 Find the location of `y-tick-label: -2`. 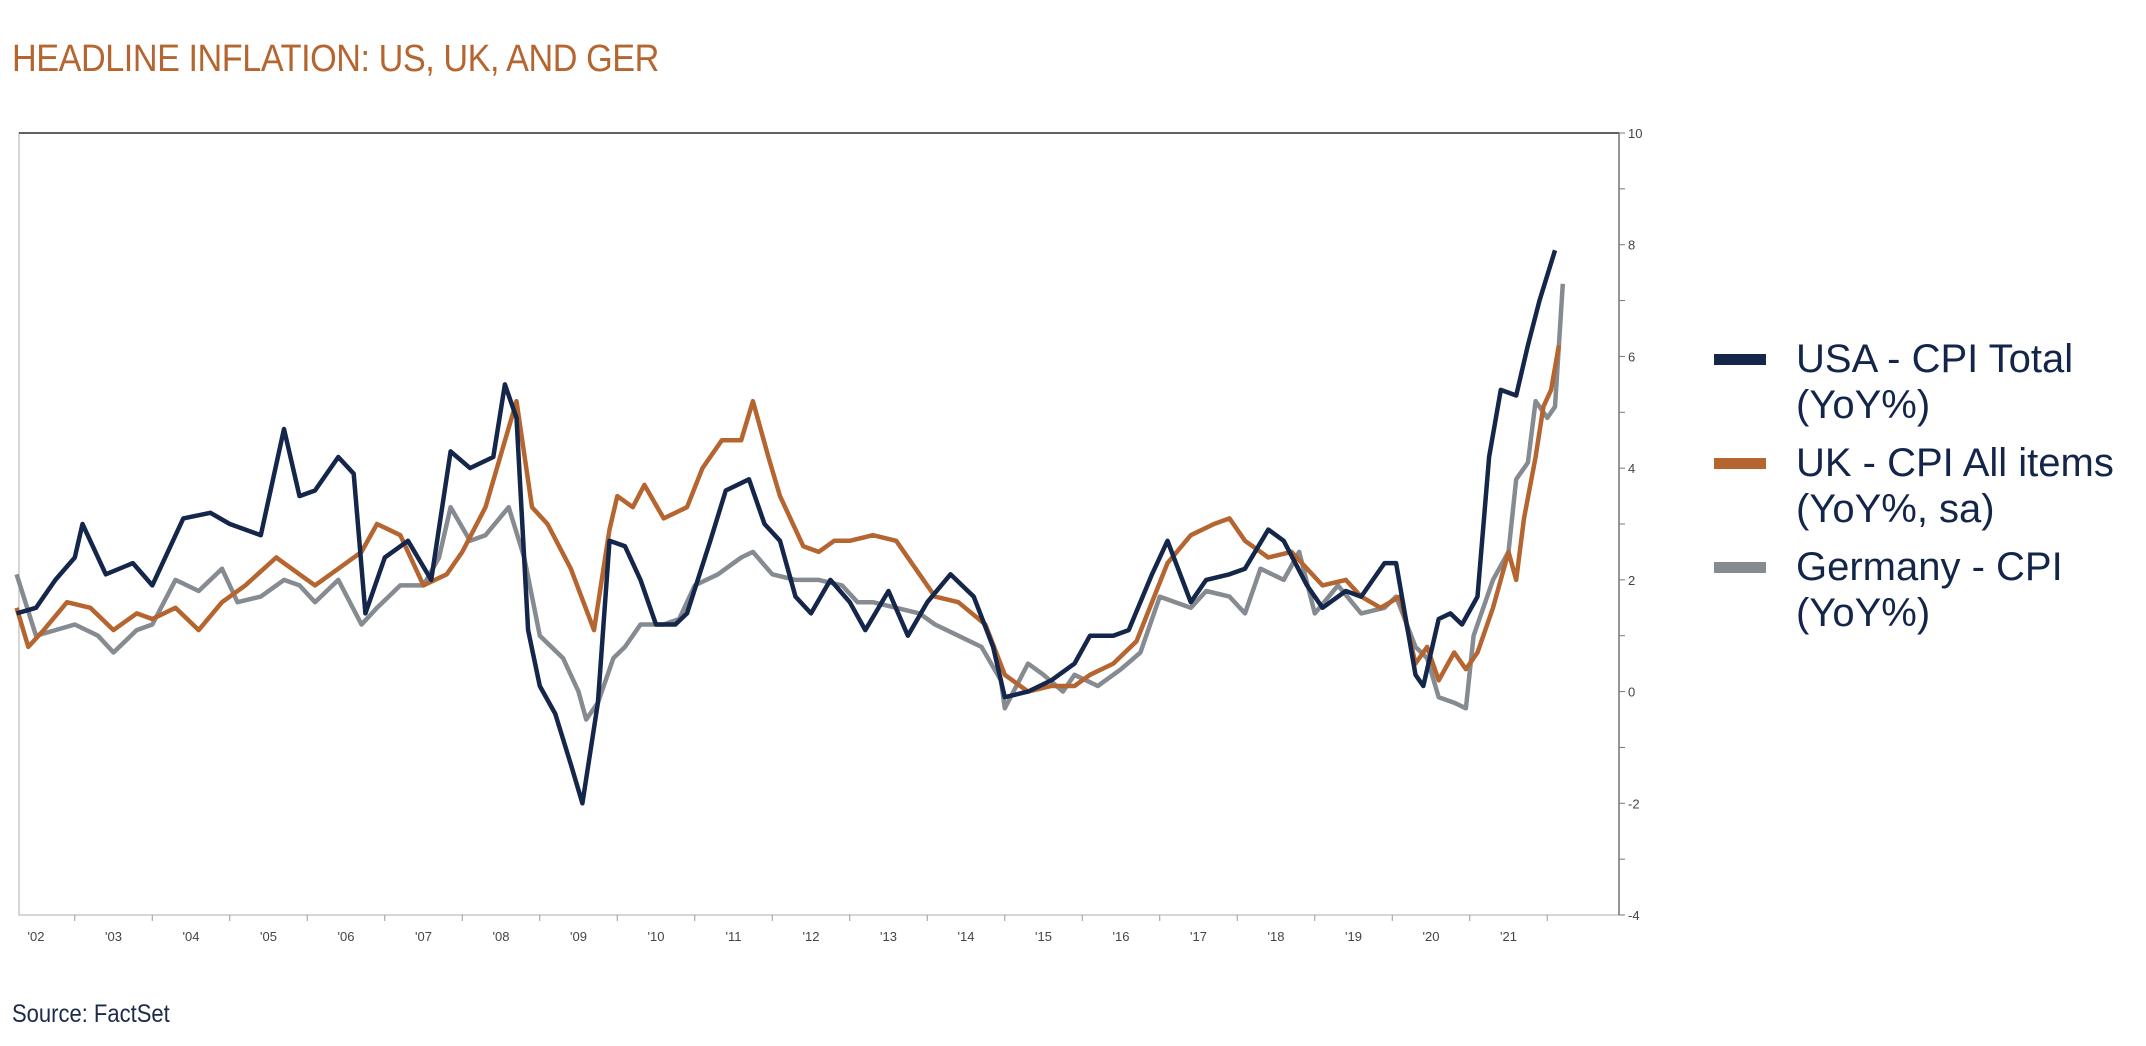

y-tick-label: -2 is located at coordinates (1634, 803).